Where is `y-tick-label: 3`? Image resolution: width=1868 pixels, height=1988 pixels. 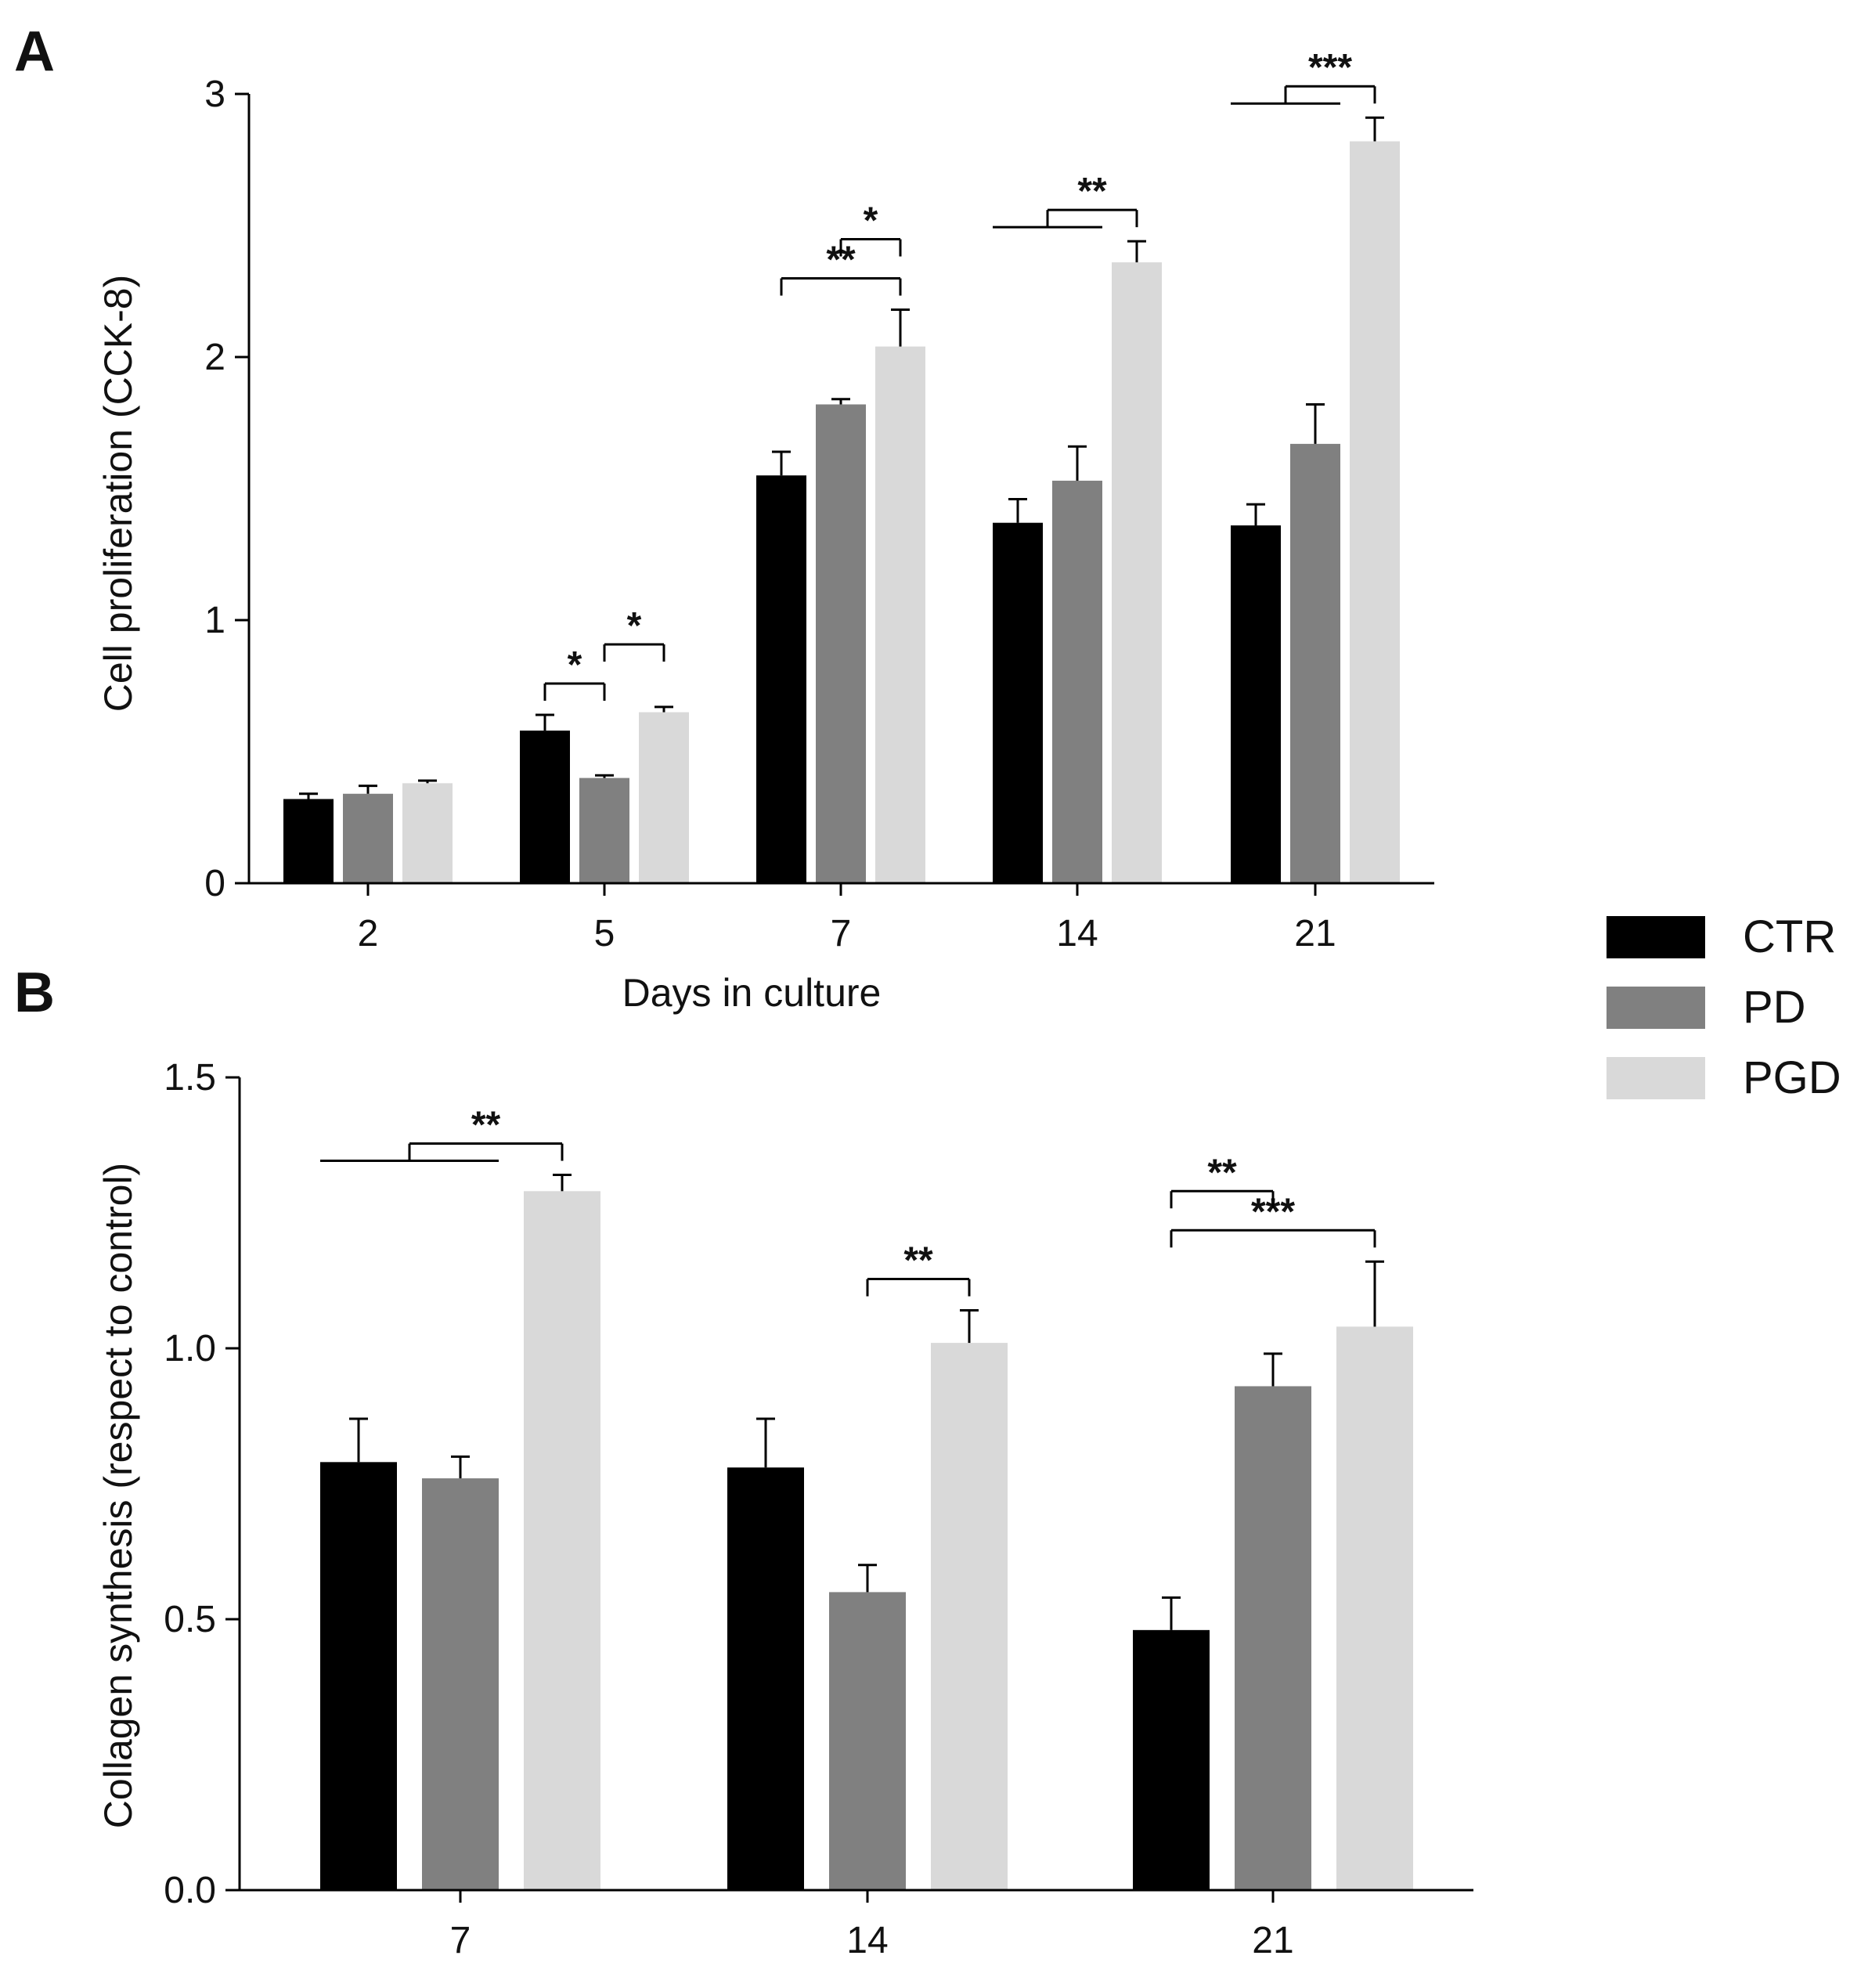
y-tick-label: 3 is located at coordinates (215, 94).